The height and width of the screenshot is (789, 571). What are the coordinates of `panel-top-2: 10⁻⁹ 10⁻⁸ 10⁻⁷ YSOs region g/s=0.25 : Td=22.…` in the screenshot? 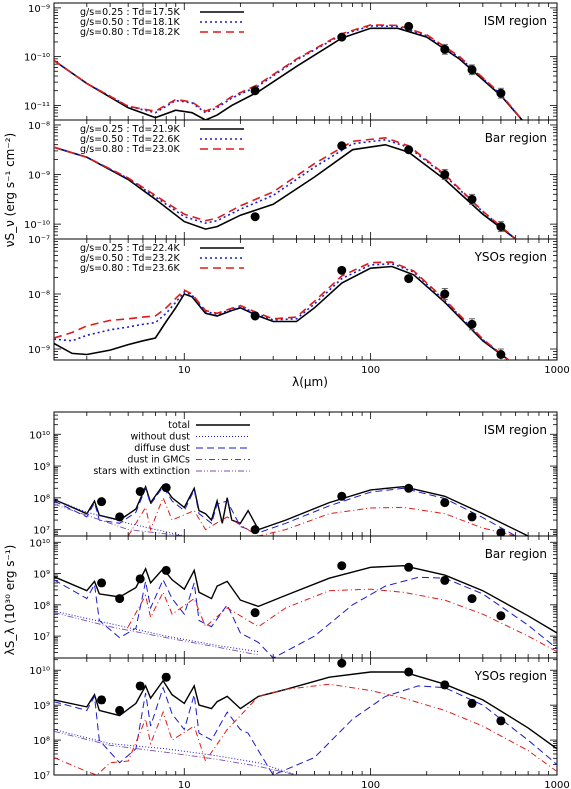 It's located at (293, 298).